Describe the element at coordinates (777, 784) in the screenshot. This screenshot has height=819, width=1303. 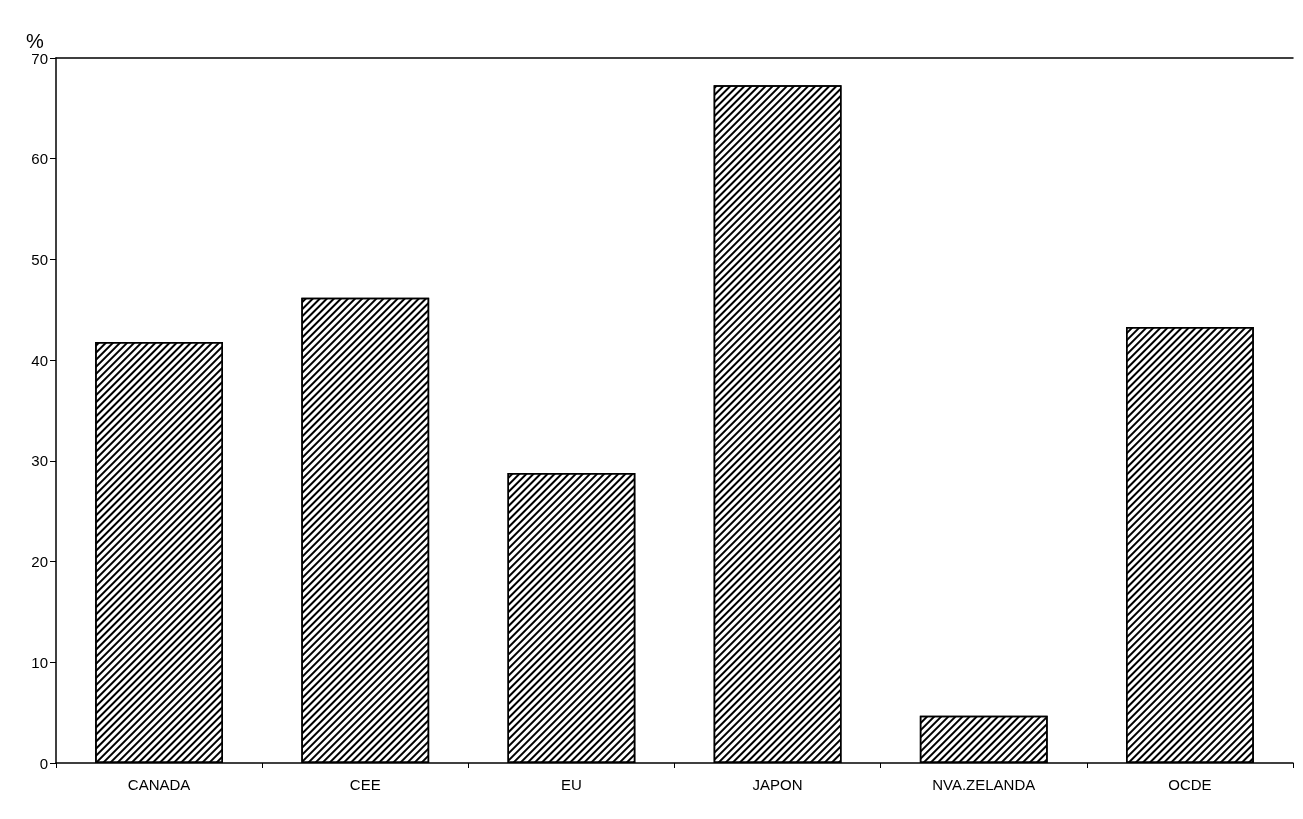
I see `x-tick-label: JAPON` at that location.